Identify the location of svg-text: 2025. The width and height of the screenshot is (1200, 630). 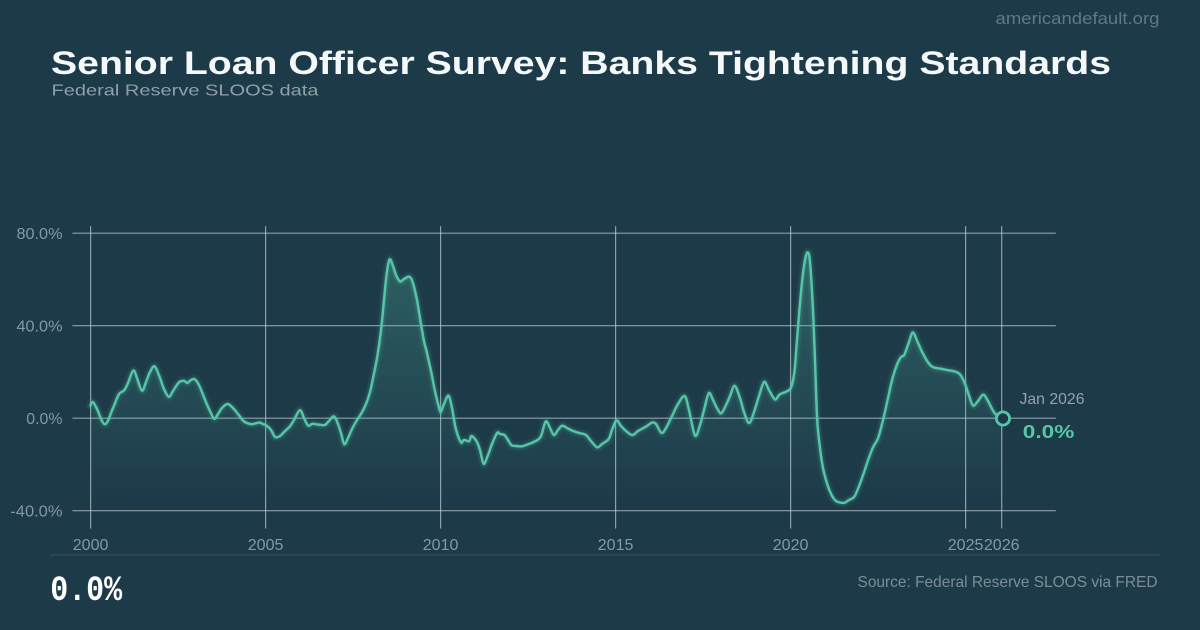
(966, 545).